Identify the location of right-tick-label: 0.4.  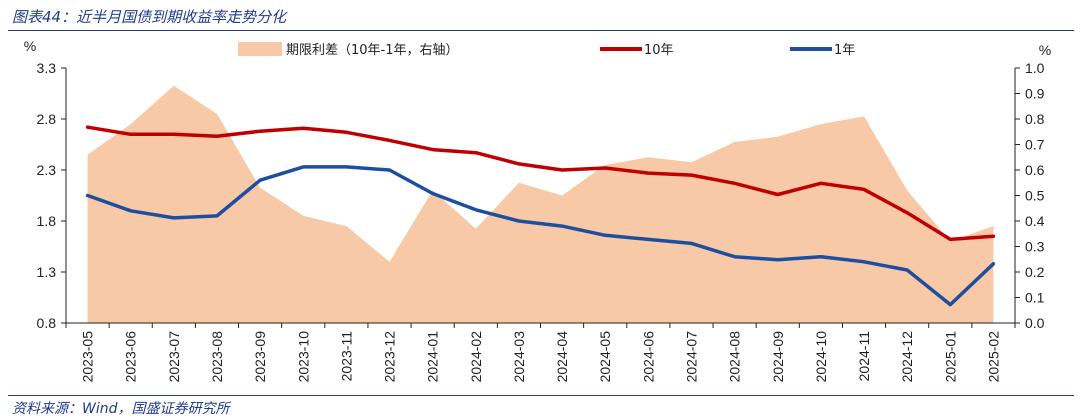
(1035, 221).